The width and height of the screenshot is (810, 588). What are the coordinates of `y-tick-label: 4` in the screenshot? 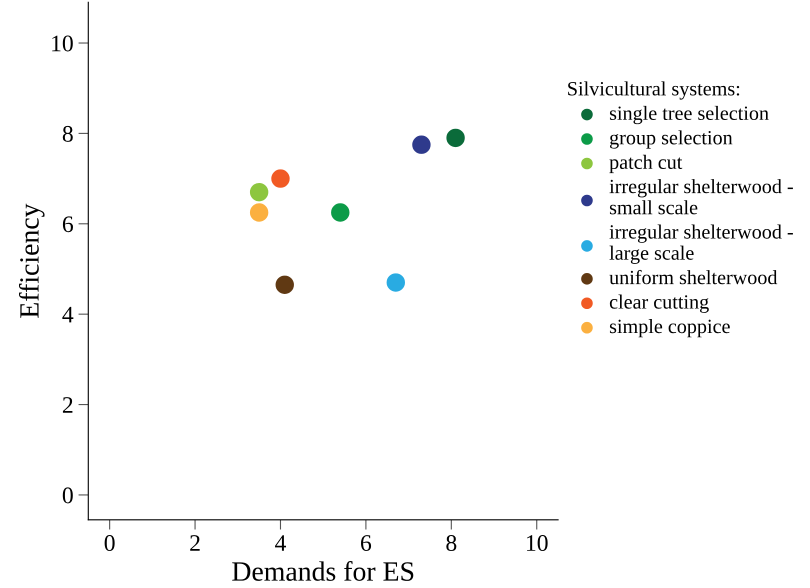 It's located at (68, 314).